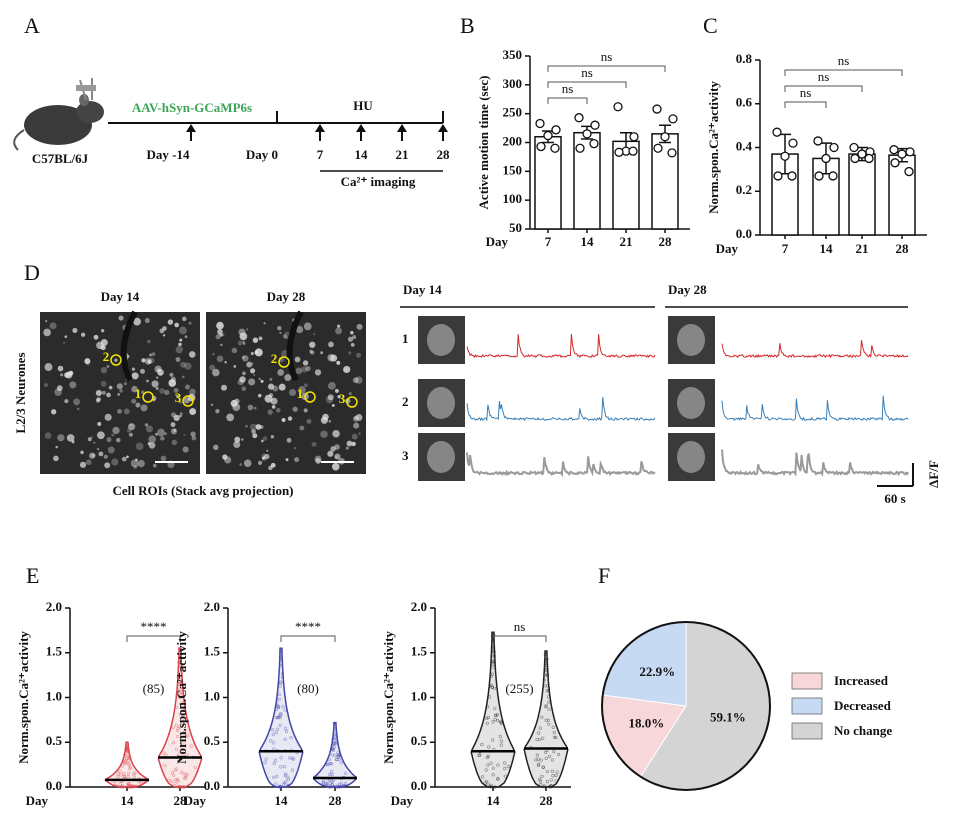 The image size is (966, 824). I want to click on x-tick-label: 14, so click(827, 248).